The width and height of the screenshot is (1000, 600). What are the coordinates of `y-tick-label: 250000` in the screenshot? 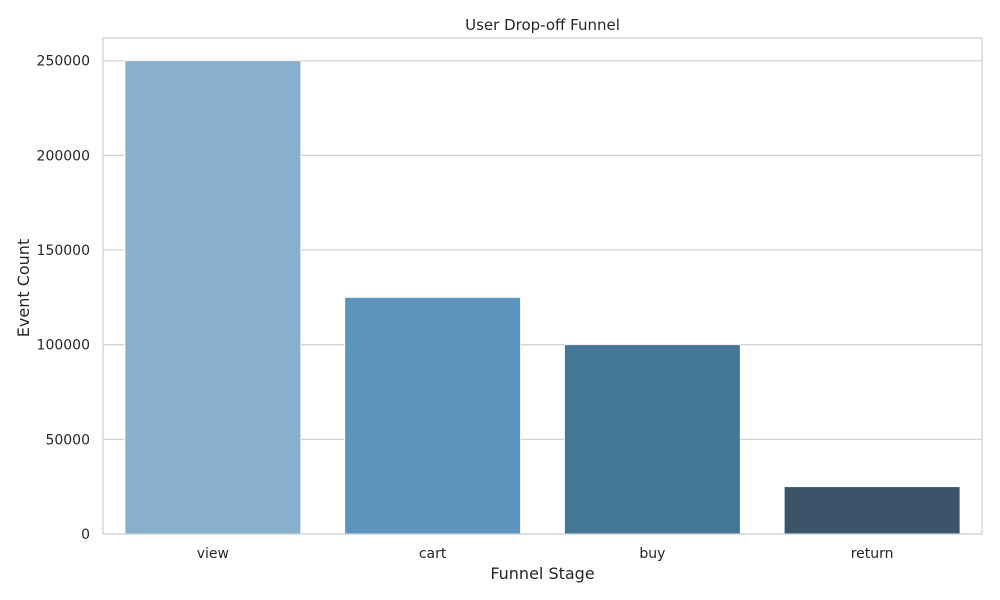 It's located at (63, 62).